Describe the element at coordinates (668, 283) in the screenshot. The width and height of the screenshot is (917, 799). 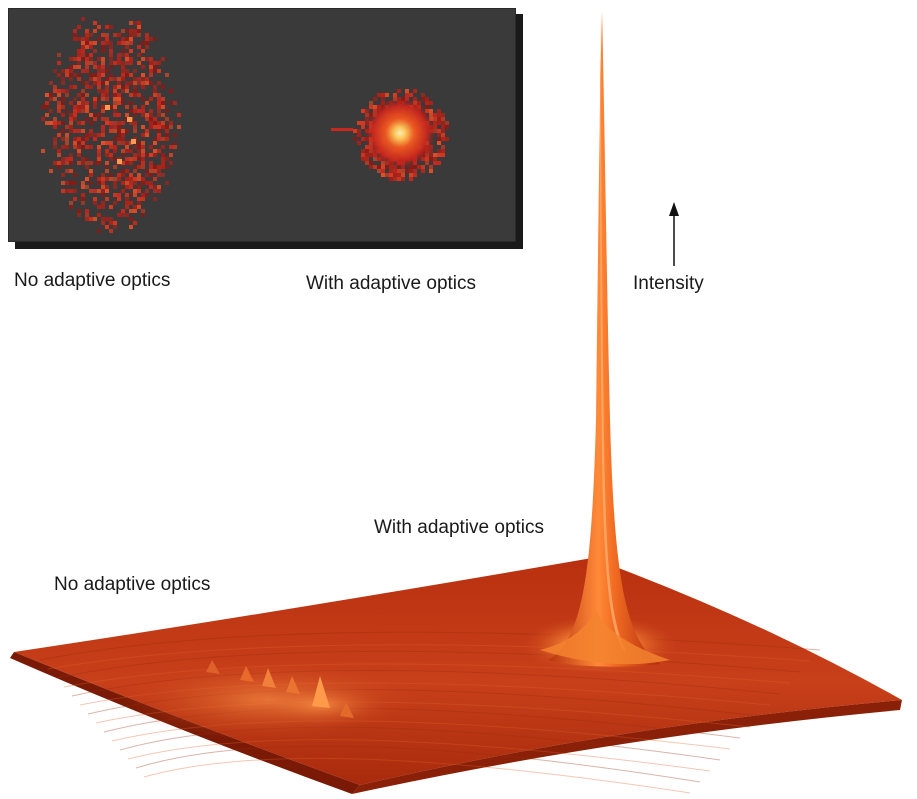
I see `intensity-axis-label: Intensity` at that location.